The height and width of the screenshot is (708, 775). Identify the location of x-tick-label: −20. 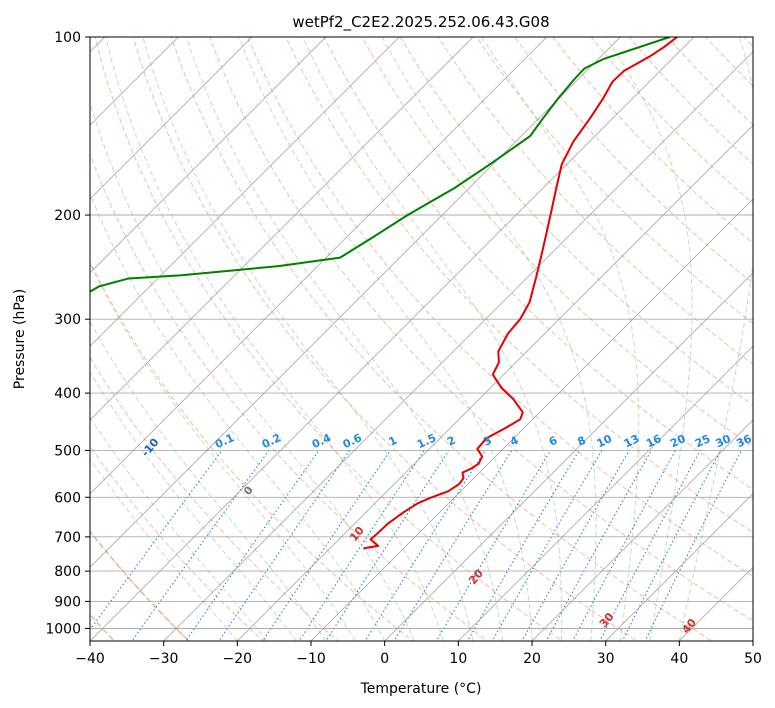
(238, 659).